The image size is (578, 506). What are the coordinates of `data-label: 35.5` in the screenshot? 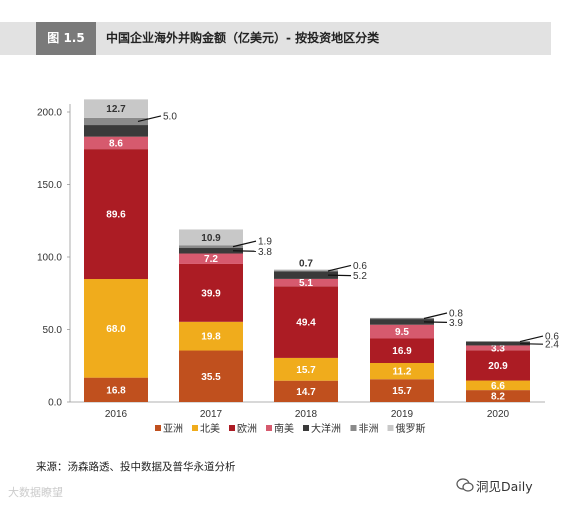 It's located at (211, 377).